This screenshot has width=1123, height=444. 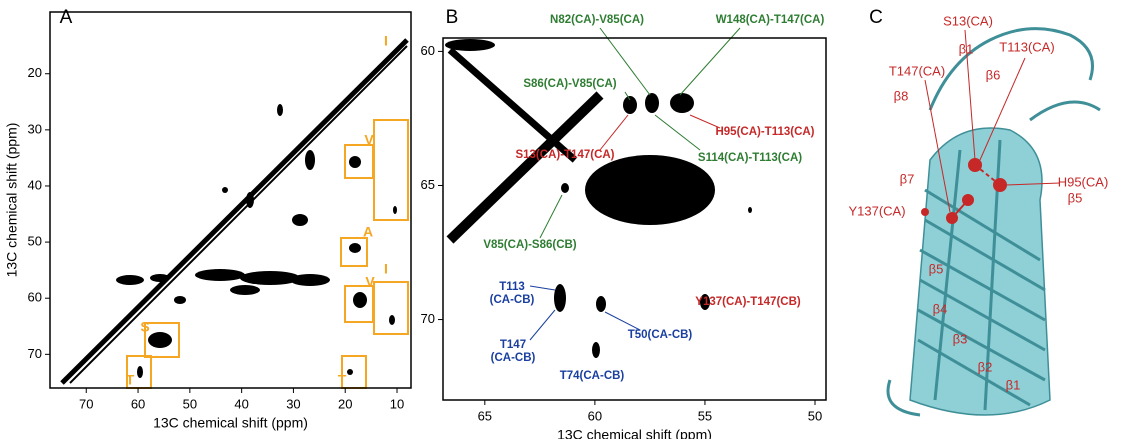 What do you see at coordinates (293, 403) in the screenshot?
I see `x-tick-label: 30` at bounding box center [293, 403].